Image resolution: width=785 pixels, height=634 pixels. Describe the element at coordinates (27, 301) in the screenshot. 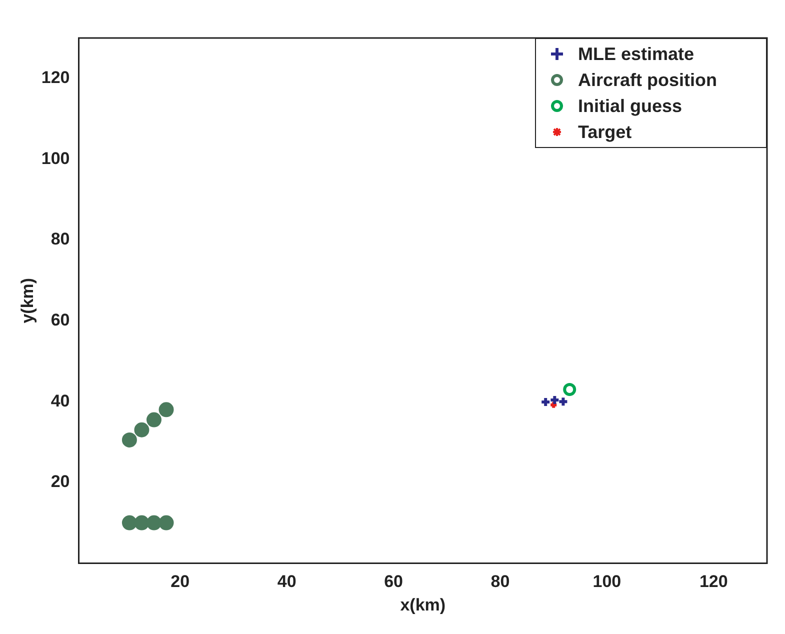

I see `y-axis-title: y(km)` at that location.